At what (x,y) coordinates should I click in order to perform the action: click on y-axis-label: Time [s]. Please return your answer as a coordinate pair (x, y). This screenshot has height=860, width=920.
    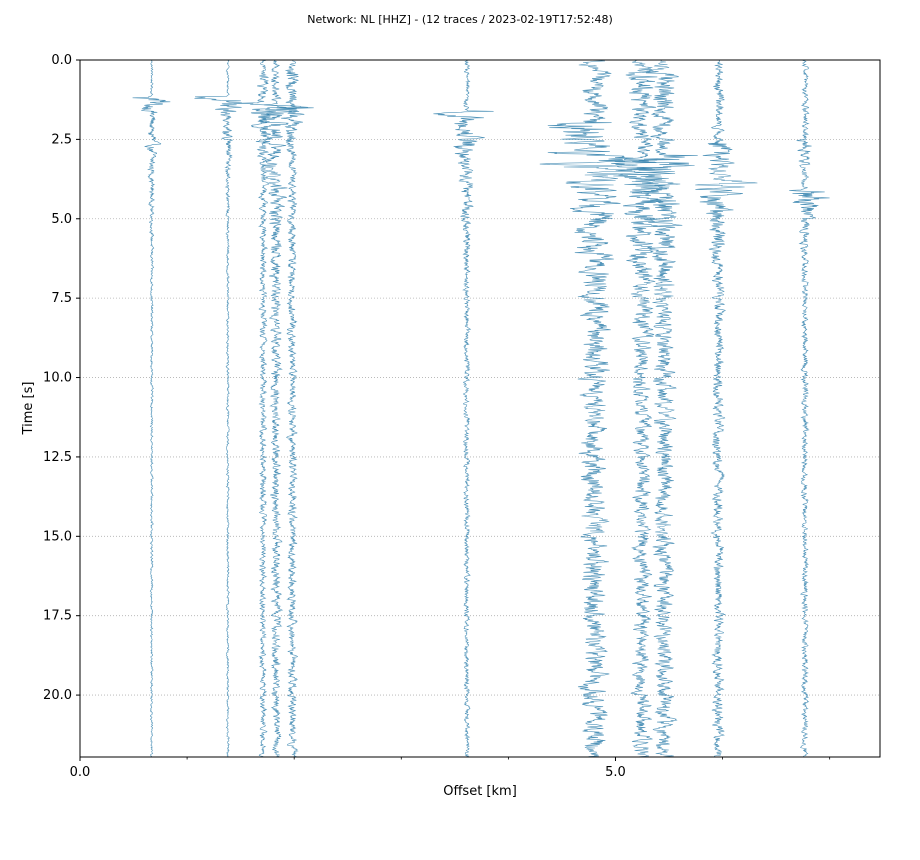
    Looking at the image, I should click on (28, 409).